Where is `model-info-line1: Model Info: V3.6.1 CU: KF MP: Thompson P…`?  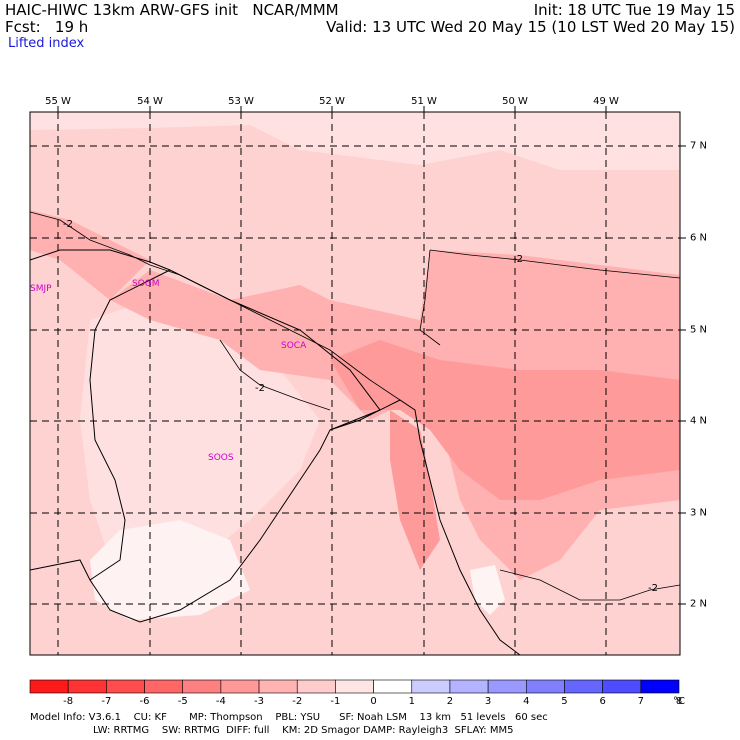 model-info-line1: Model Info: V3.6.1 CU: KF MP: Thompson P… is located at coordinates (289, 717).